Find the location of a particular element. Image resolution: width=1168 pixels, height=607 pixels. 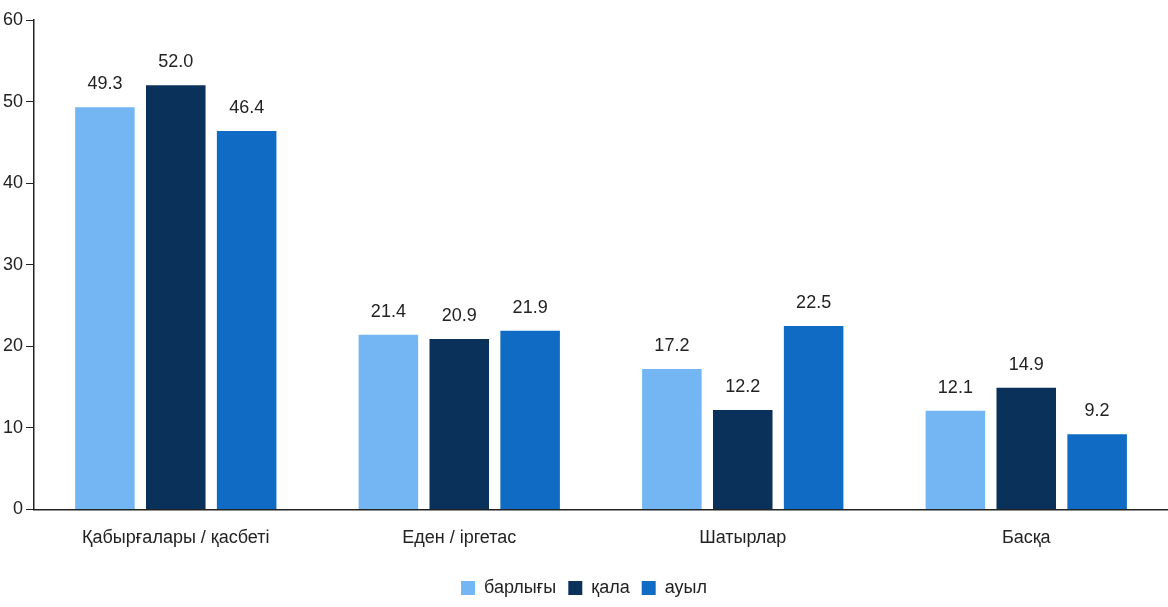

data-label: 46.4 is located at coordinates (247, 106).